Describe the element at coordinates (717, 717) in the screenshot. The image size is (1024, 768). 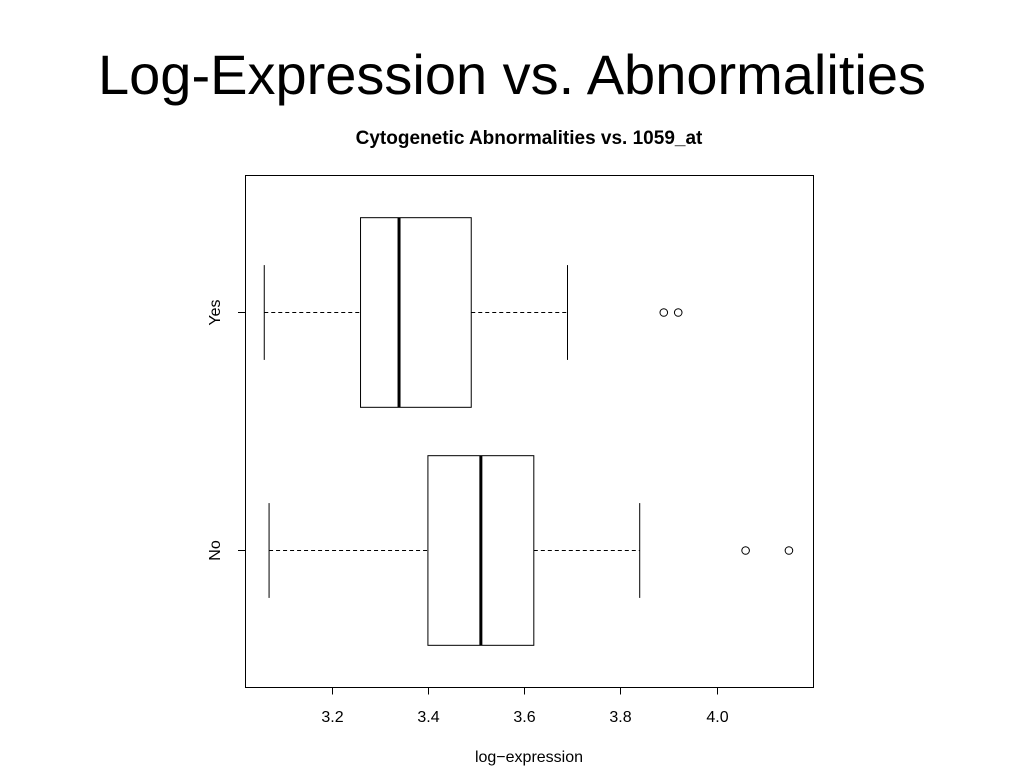
I see `x-tick-label-5: 4.0` at that location.